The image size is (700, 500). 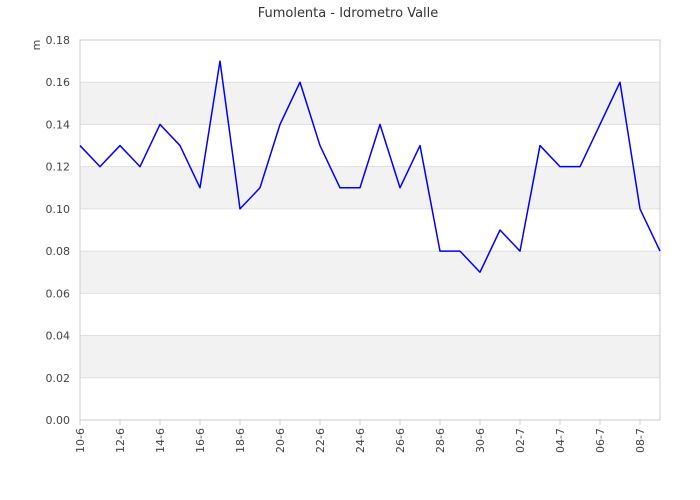 What do you see at coordinates (80, 440) in the screenshot?
I see `x-tick-label: 10-6` at bounding box center [80, 440].